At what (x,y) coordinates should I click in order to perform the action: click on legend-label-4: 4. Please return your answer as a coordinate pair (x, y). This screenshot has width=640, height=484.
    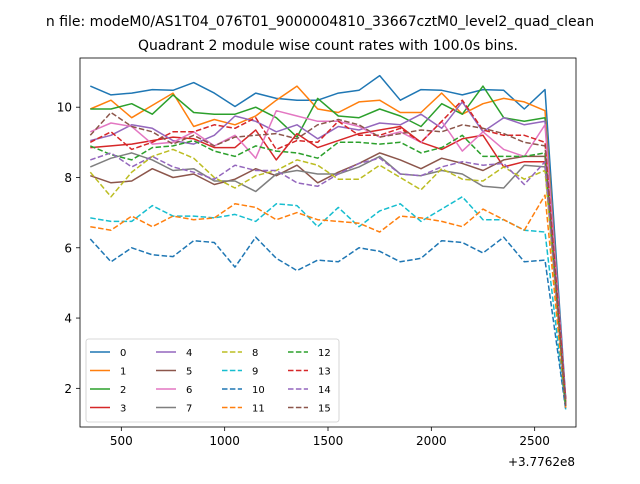
    Looking at the image, I should click on (189, 353).